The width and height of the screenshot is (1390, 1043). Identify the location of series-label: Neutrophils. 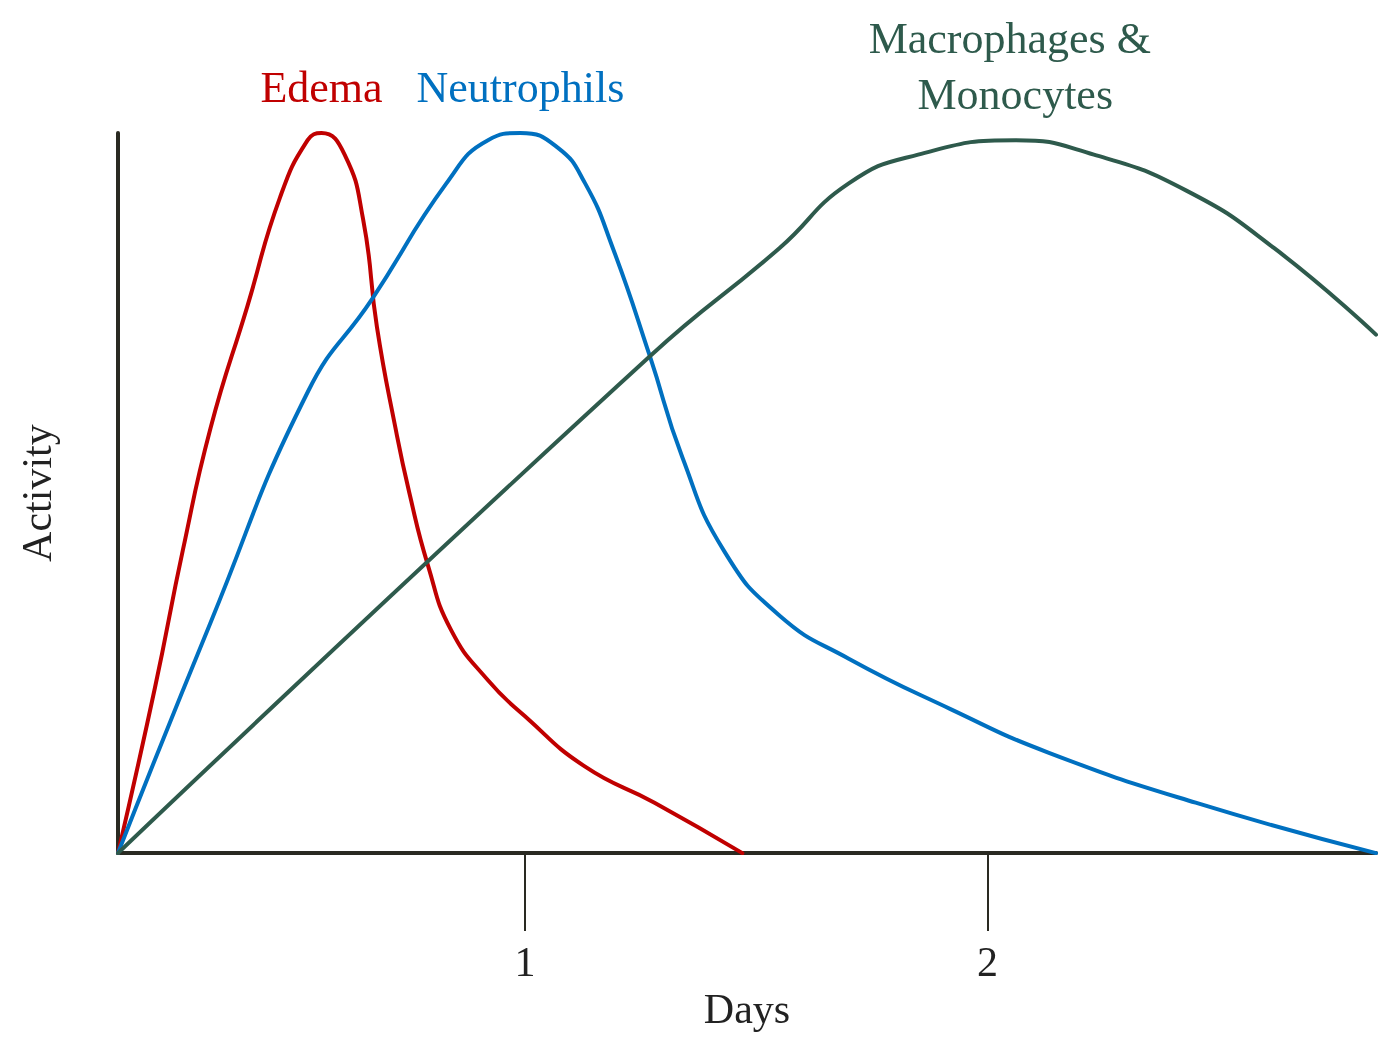
(520, 87).